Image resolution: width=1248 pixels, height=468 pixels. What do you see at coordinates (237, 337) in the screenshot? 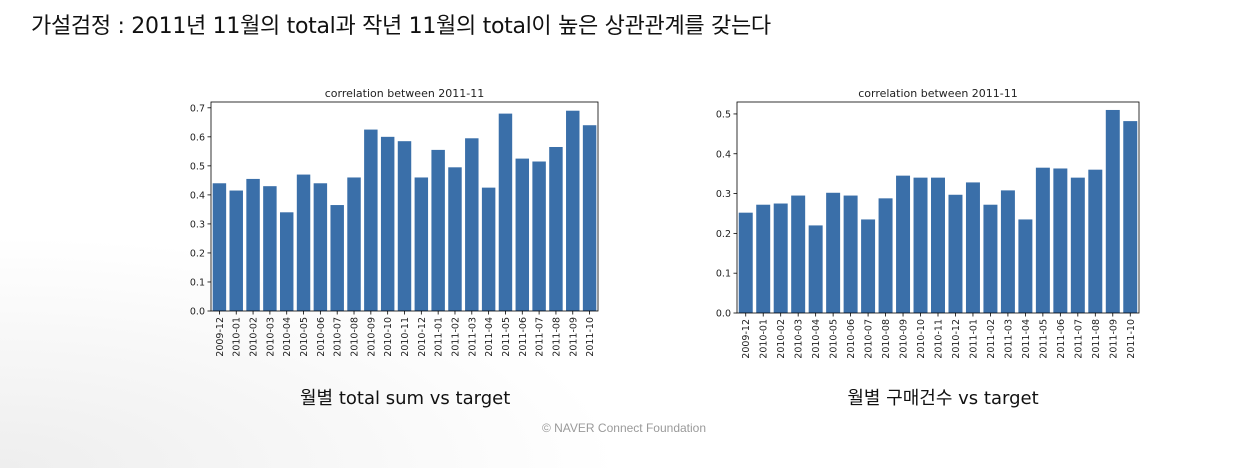
I see `x-tick-label: 2010-01` at bounding box center [237, 337].